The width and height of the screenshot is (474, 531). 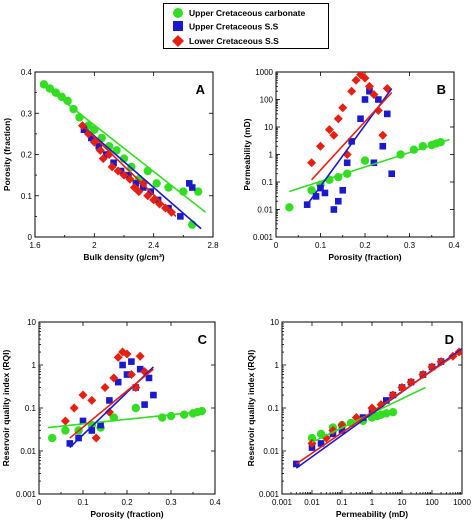 I want to click on y-tick-label: 0, so click(x=30, y=237).